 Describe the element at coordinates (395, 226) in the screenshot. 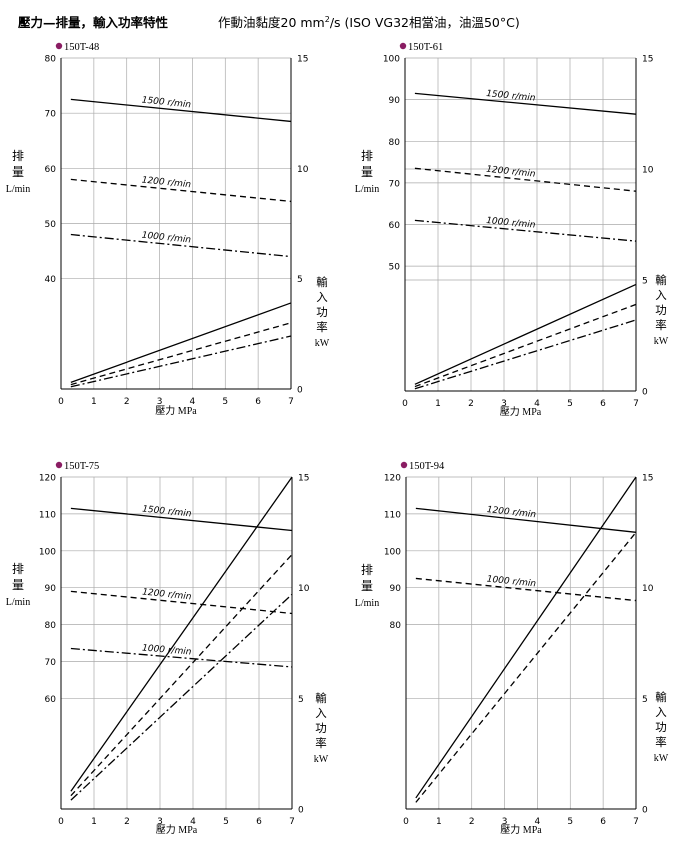

I see `flow-tick-label: 60` at that location.